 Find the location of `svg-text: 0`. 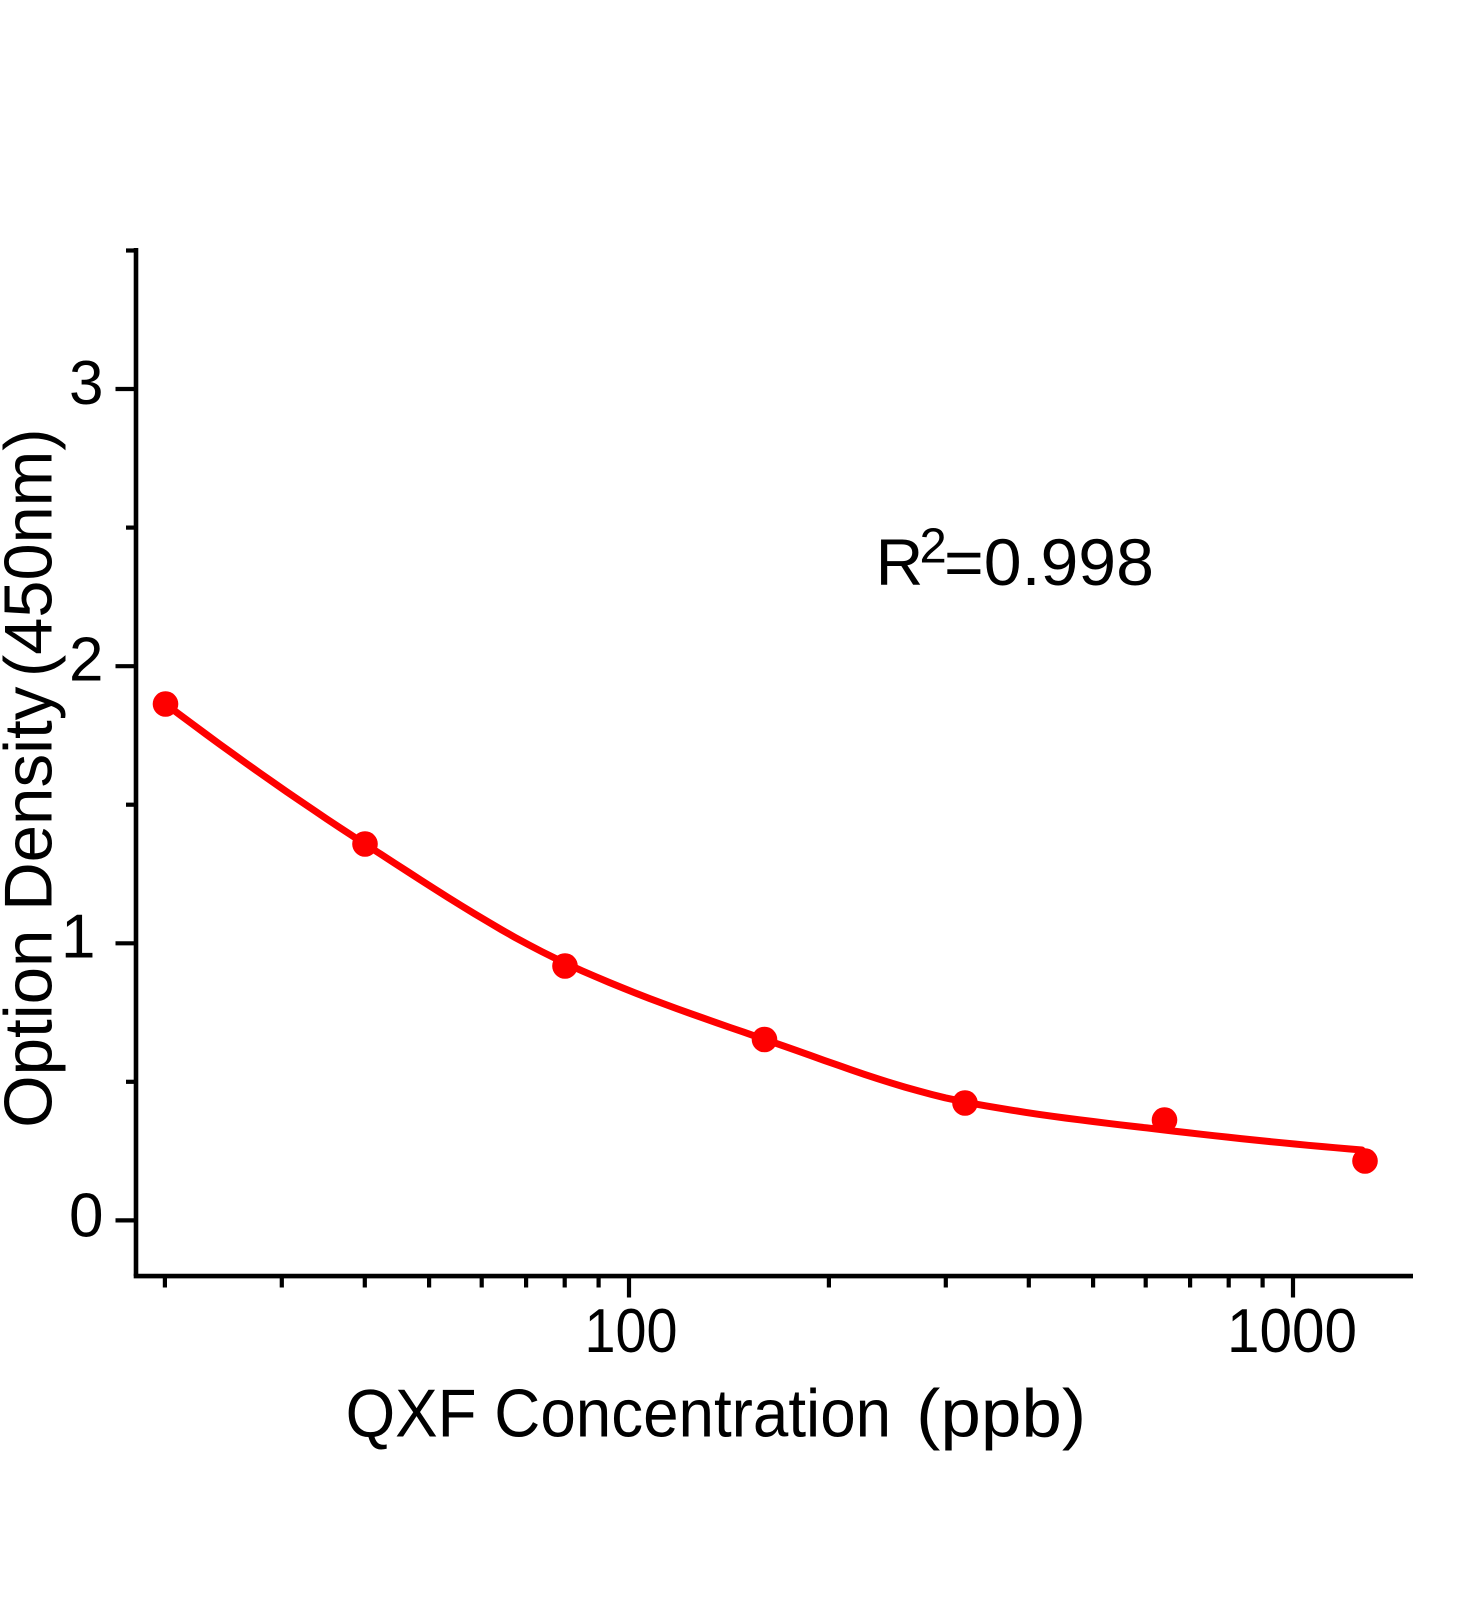

svg-text: 0 is located at coordinates (86, 1216).